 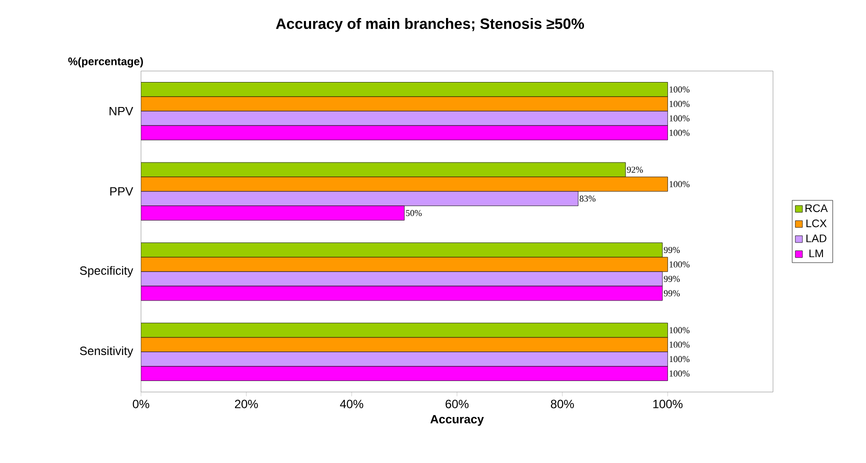 I want to click on x-axis-title: Accuracy, so click(x=457, y=420).